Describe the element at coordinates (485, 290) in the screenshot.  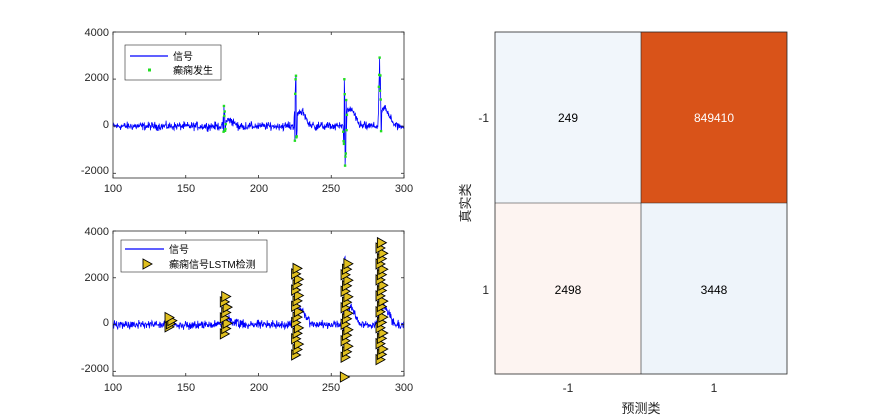
I see `row-label: 1` at that location.